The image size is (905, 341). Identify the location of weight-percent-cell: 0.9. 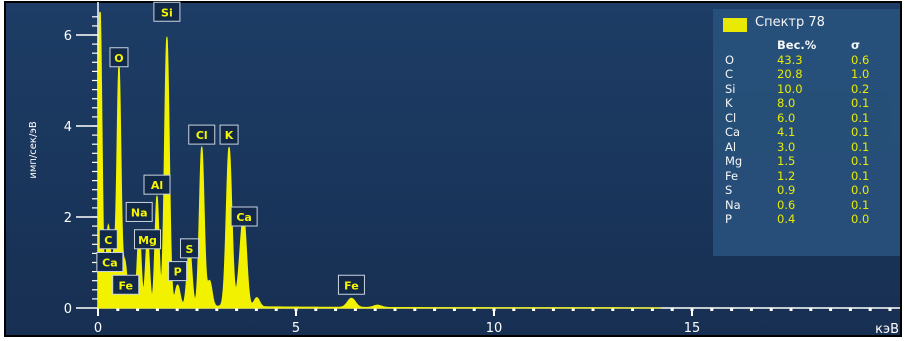
(786, 190).